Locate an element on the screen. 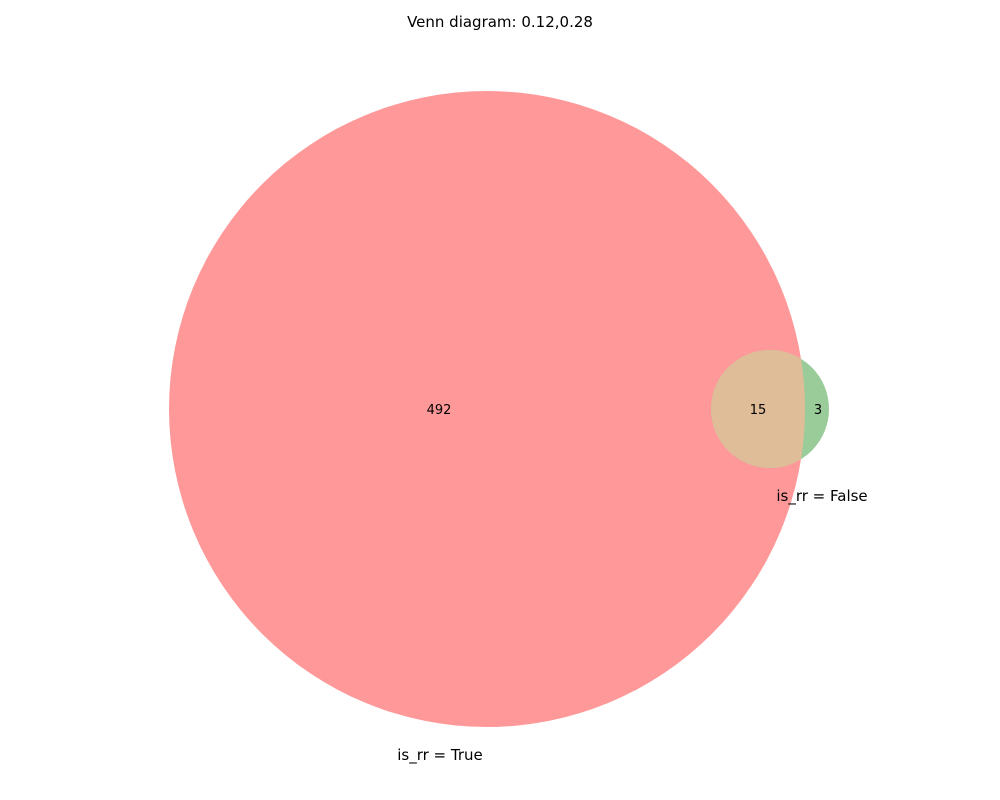  set-b-label: is_rr = False is located at coordinates (821, 496).